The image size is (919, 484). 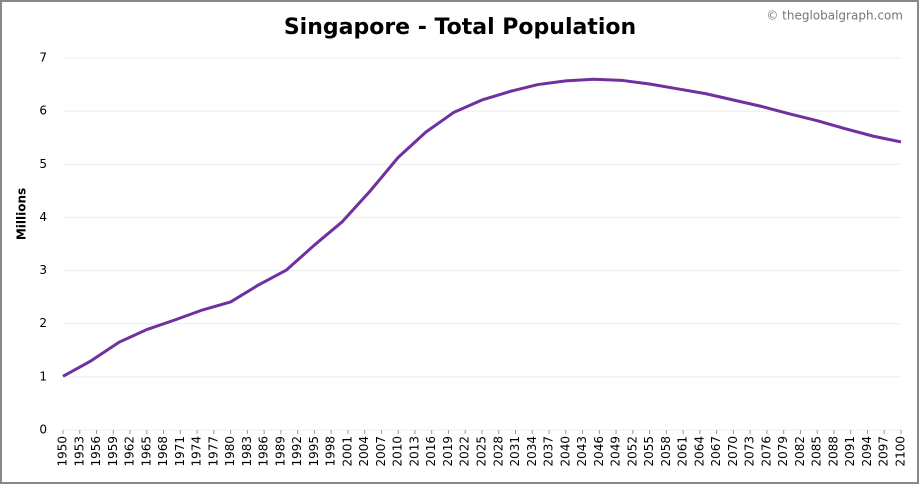 I want to click on x-tick-label: 2052, so click(x=632, y=451).